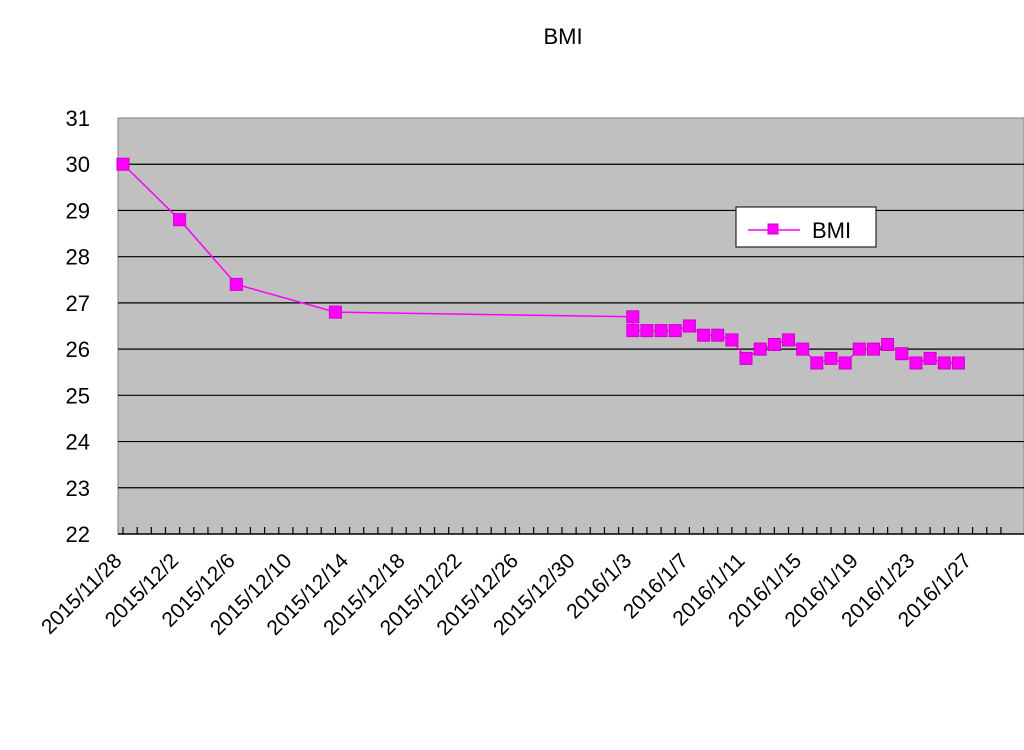  What do you see at coordinates (78, 118) in the screenshot?
I see `y-tick-label: 31` at bounding box center [78, 118].